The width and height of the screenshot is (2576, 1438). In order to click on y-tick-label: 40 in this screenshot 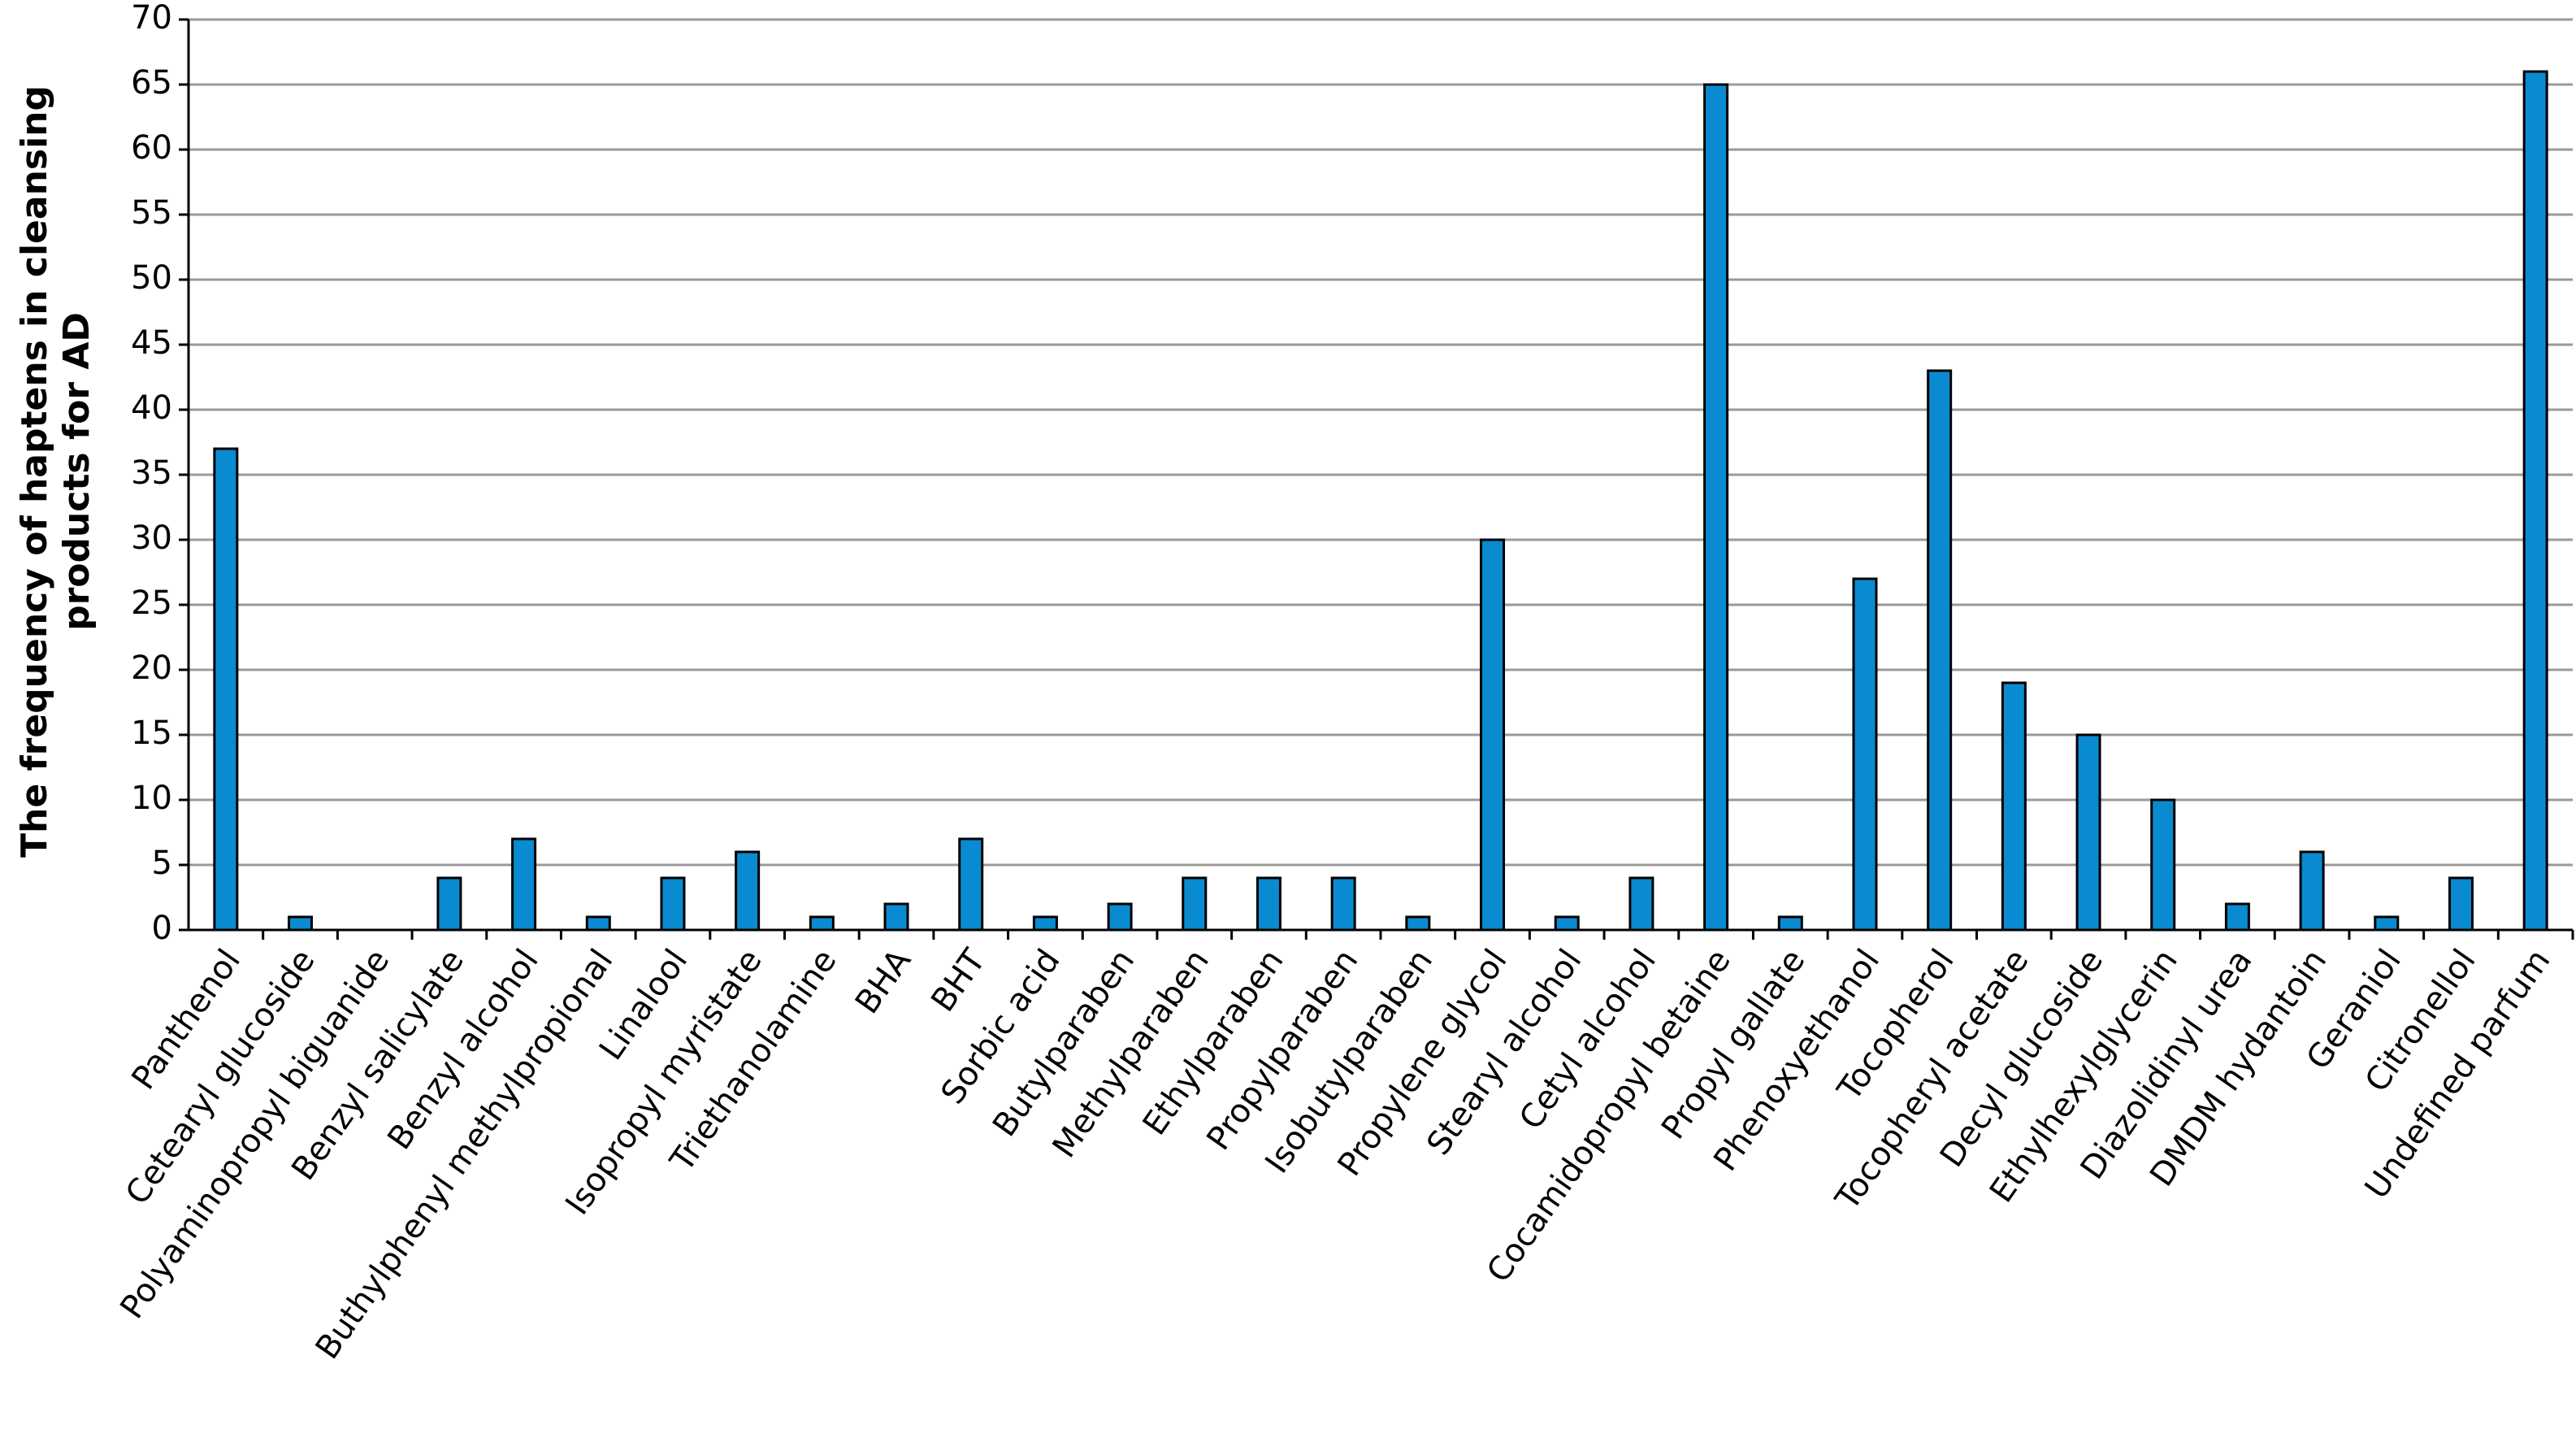, I will do `click(151, 408)`.